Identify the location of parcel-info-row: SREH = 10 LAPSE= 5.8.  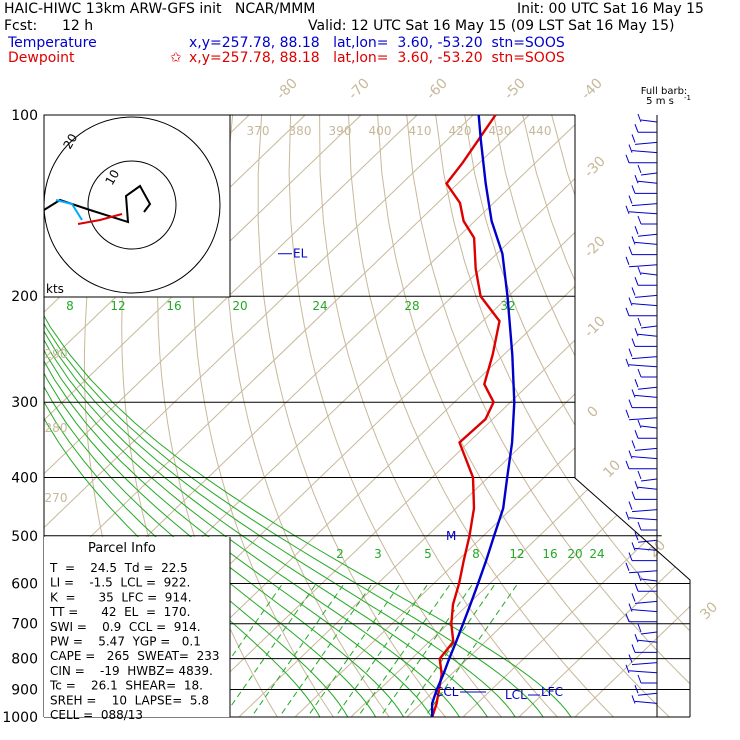
(129, 700).